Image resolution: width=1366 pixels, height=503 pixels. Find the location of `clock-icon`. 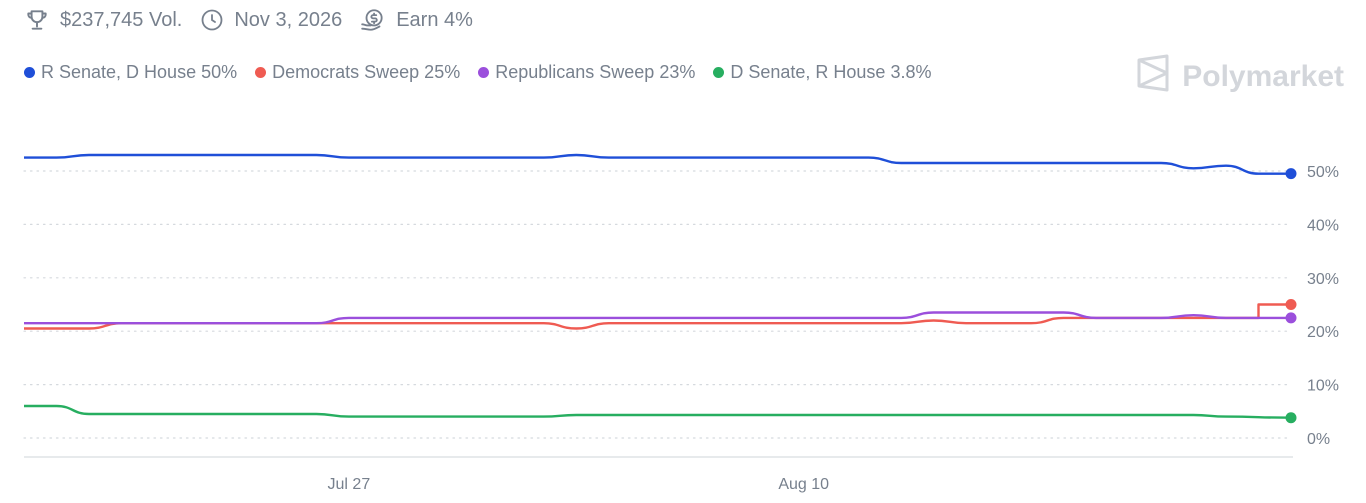

clock-icon is located at coordinates (212, 20).